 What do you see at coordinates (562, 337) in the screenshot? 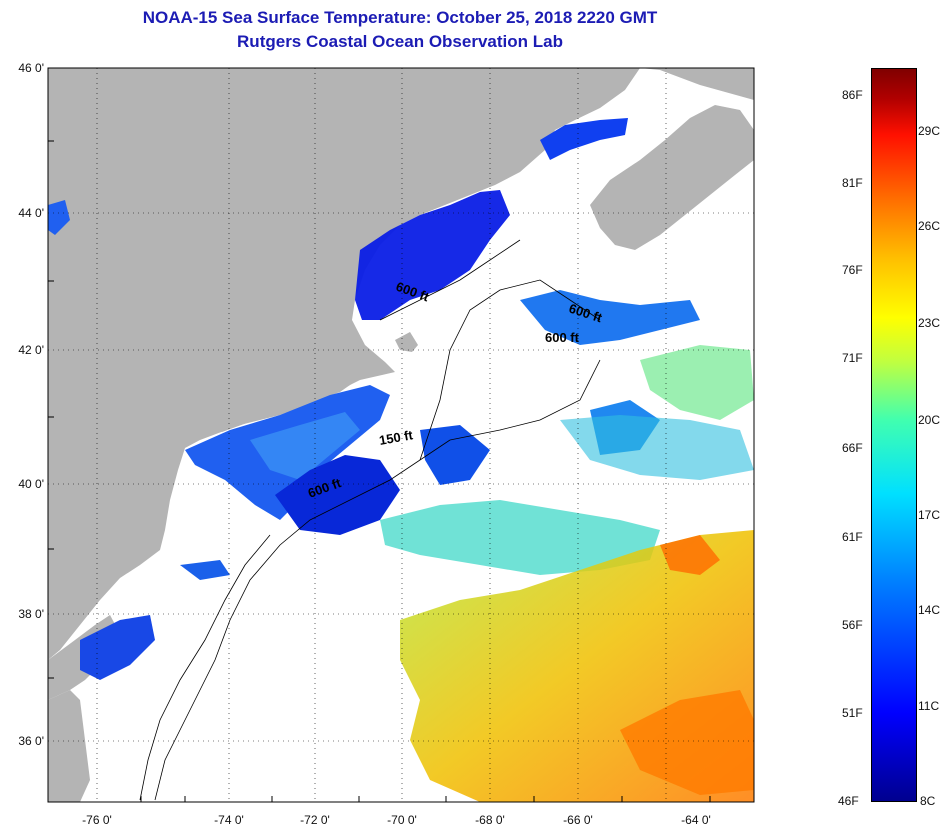
I see `contour-label: 600 ft` at bounding box center [562, 337].